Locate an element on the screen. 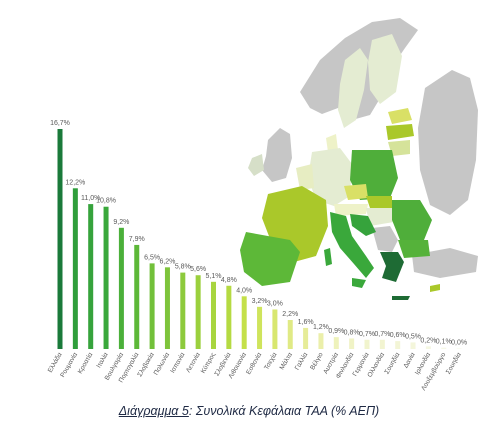 Image resolution: width=498 pixels, height=437 pixels. map-romania is located at coordinates (412, 220).